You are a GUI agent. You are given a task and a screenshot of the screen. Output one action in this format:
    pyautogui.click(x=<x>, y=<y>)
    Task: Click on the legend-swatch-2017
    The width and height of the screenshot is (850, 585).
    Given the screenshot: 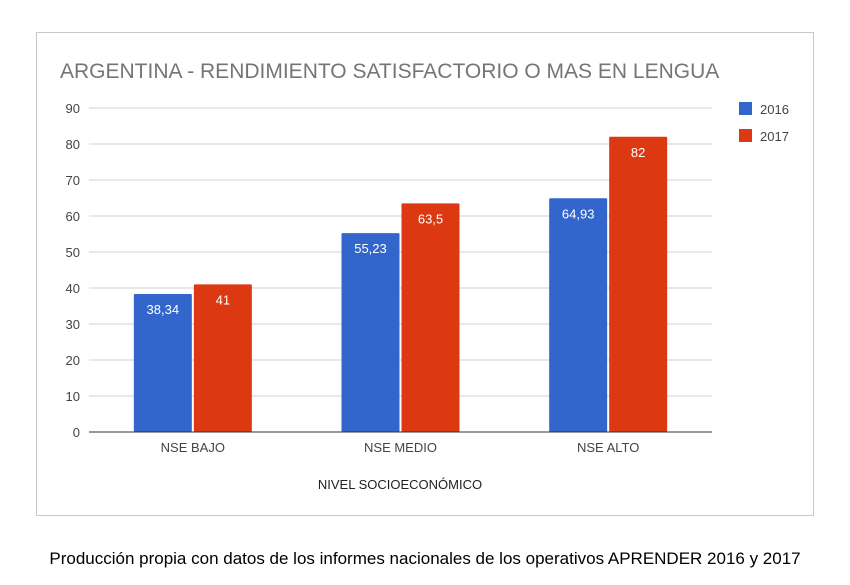 What is the action you would take?
    pyautogui.click(x=745, y=135)
    